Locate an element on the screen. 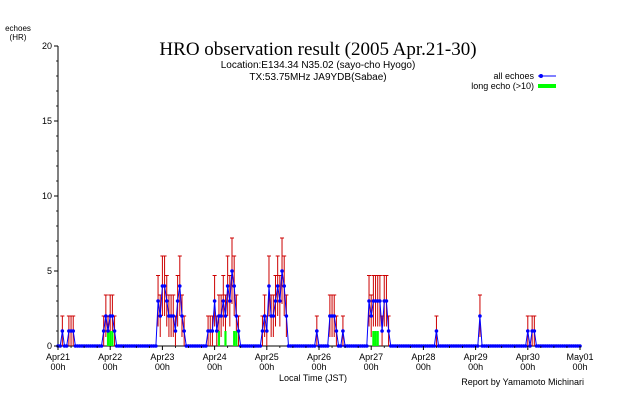 The width and height of the screenshot is (640, 400). x-tick-label: Apr29 is located at coordinates (476, 357).